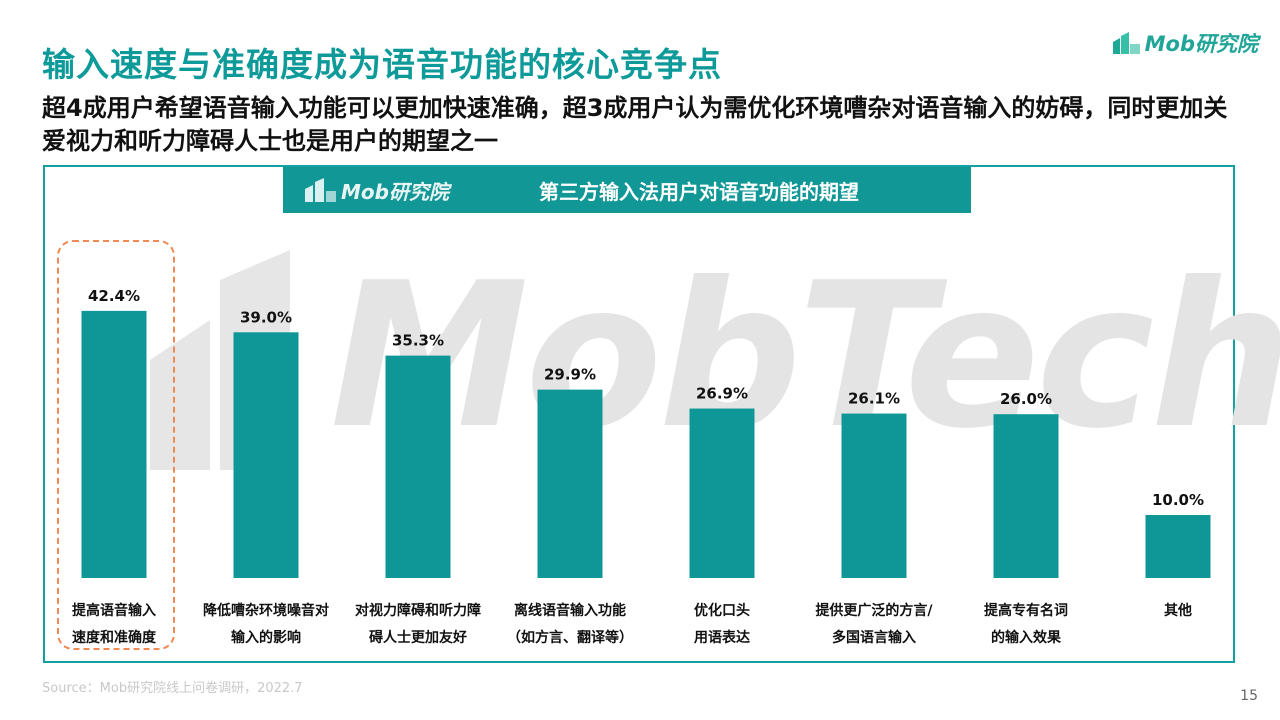 This screenshot has height=720, width=1280. Describe the element at coordinates (722, 610) in the screenshot. I see `category-label-4-0: 优化口头` at that location.